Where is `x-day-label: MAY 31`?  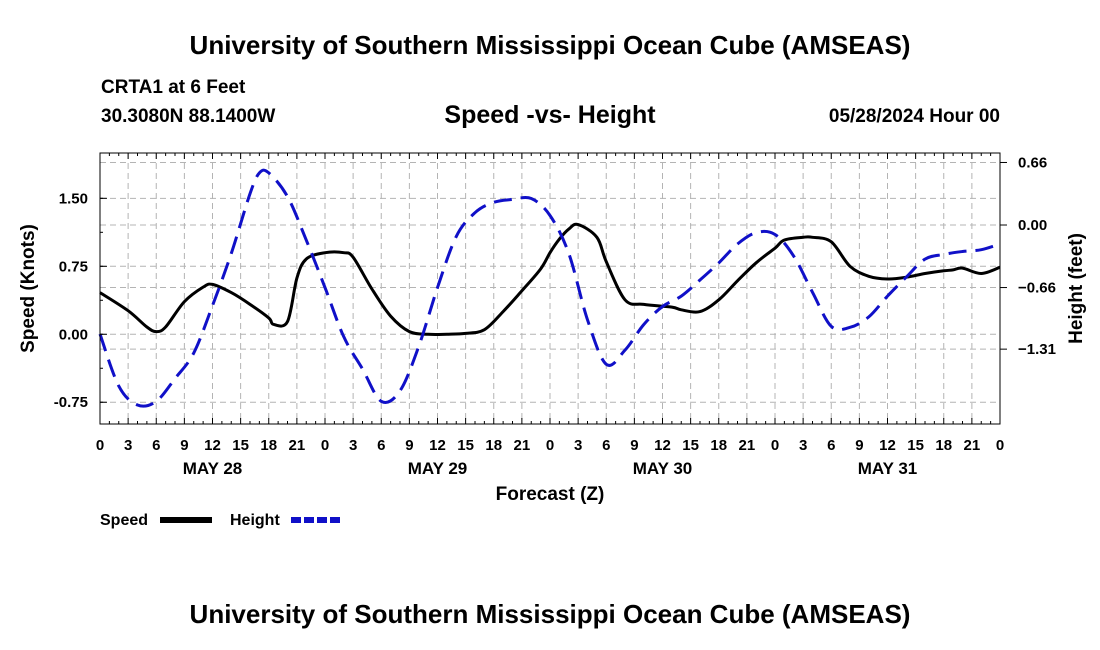 x-day-label: MAY 31 is located at coordinates (888, 468).